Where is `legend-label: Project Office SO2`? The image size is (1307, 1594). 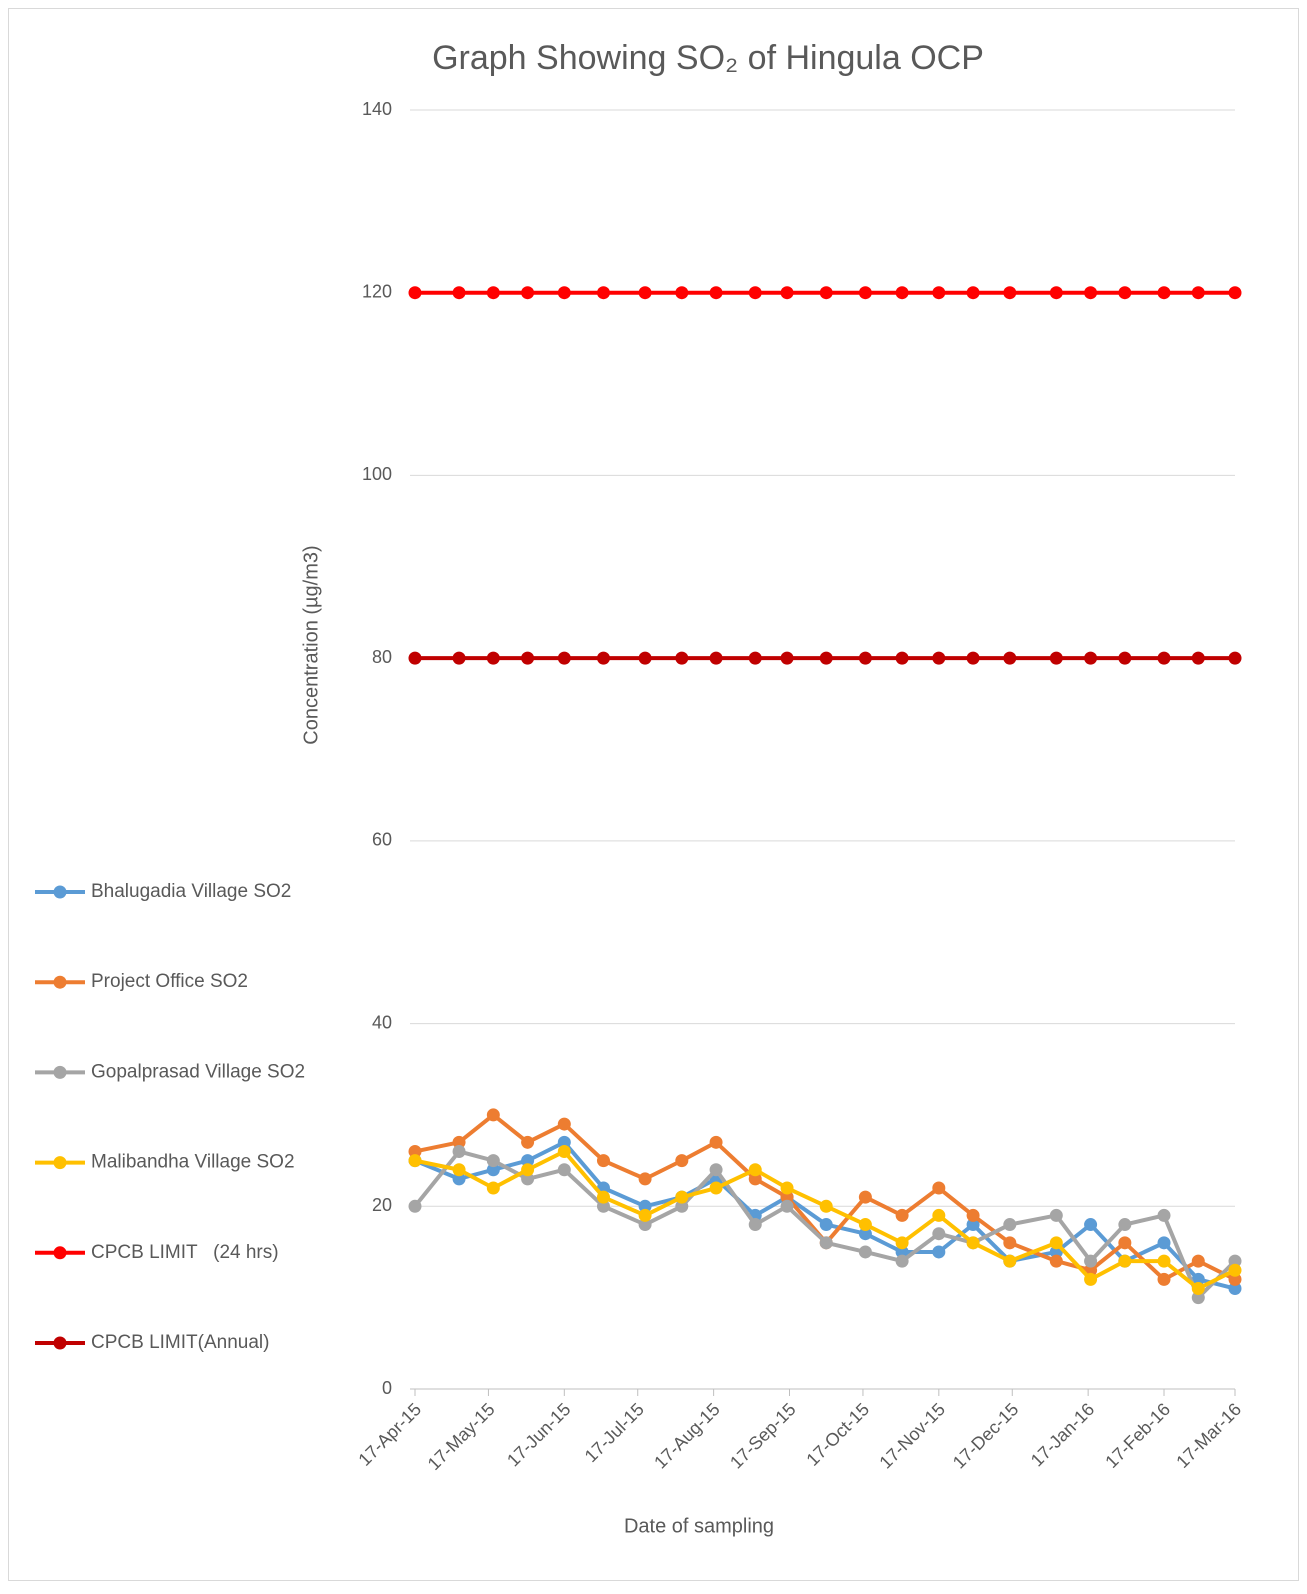
legend-label: Project Office SO2 is located at coordinates (169, 981).